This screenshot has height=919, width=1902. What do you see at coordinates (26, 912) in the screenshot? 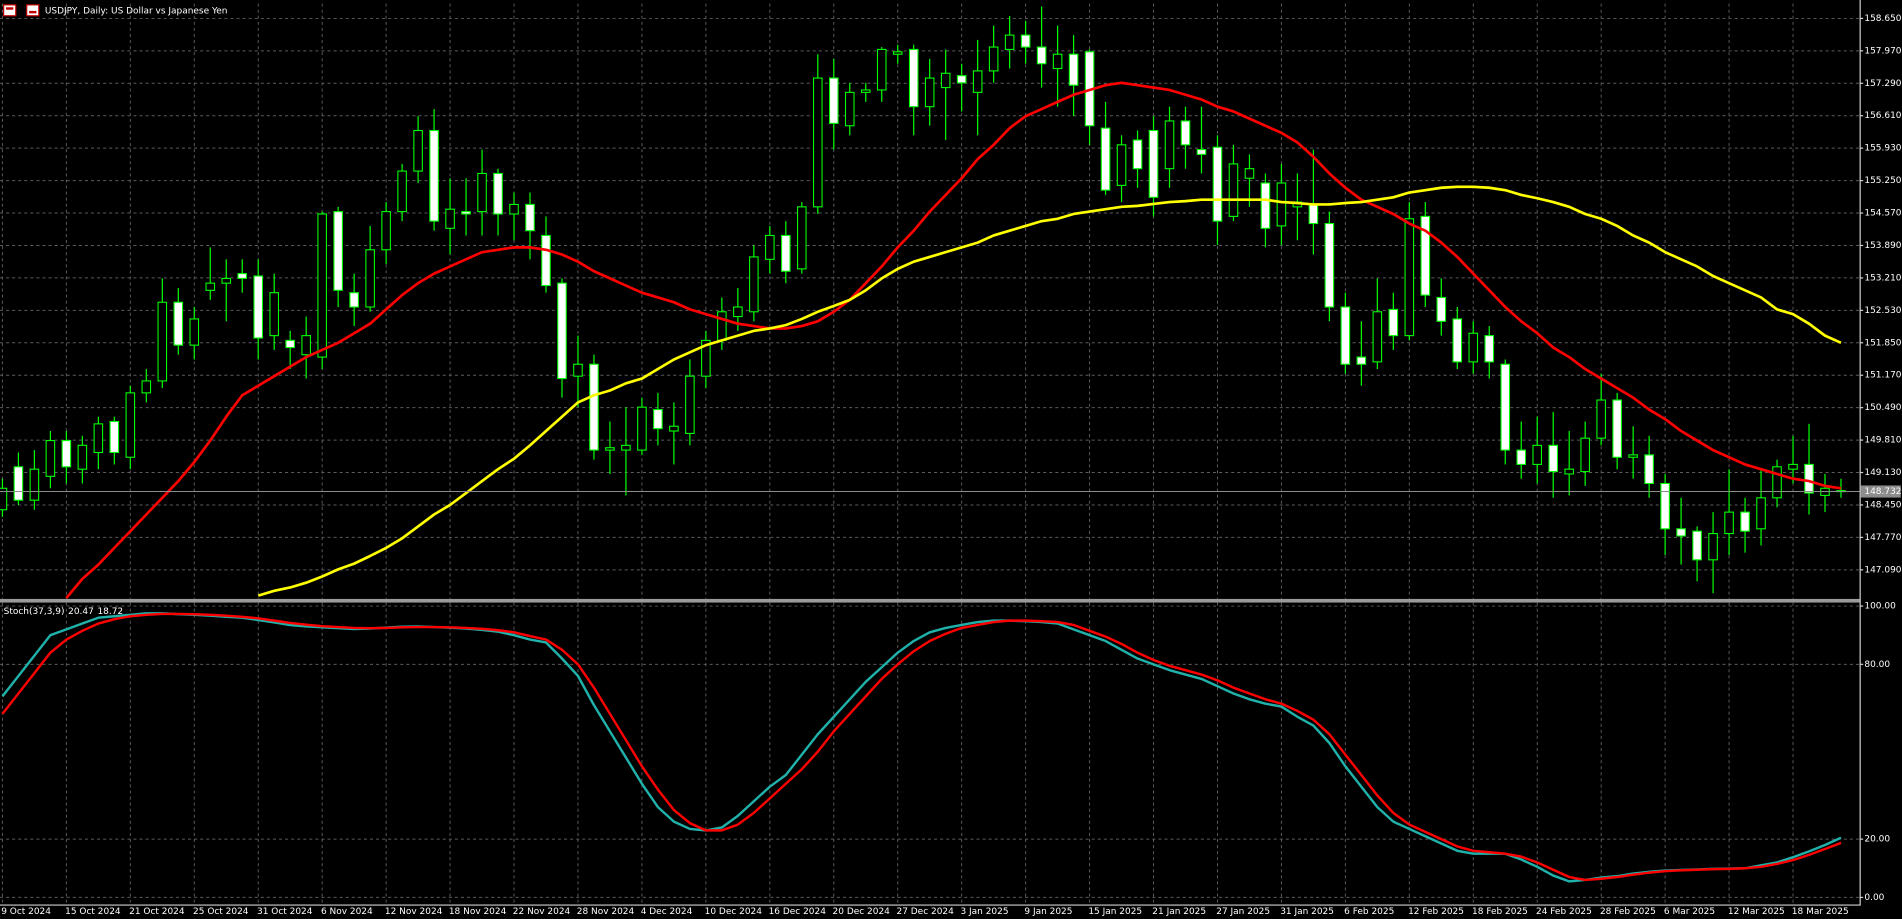
I see `x-tick-label: 9 Oct 2024` at bounding box center [26, 912].